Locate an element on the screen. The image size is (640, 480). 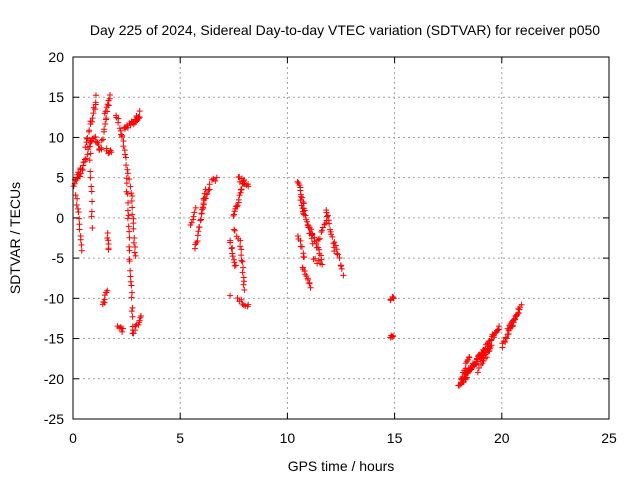
x-tick-label: 10 is located at coordinates (288, 438).